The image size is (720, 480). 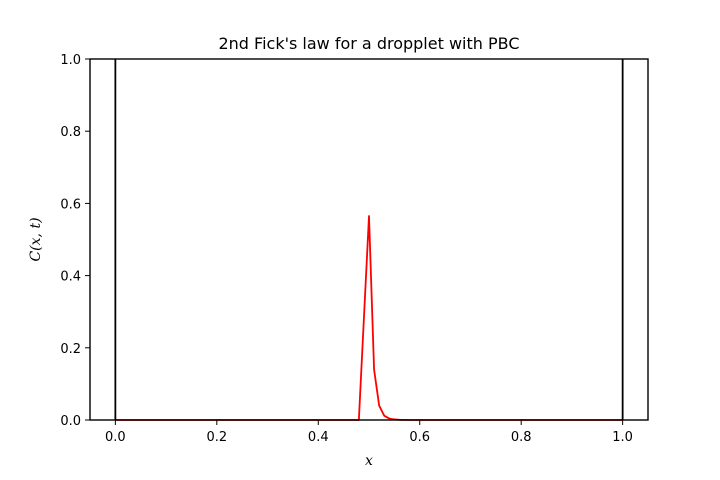 What do you see at coordinates (70, 60) in the screenshot?
I see `y-tick-label: 1.0` at bounding box center [70, 60].